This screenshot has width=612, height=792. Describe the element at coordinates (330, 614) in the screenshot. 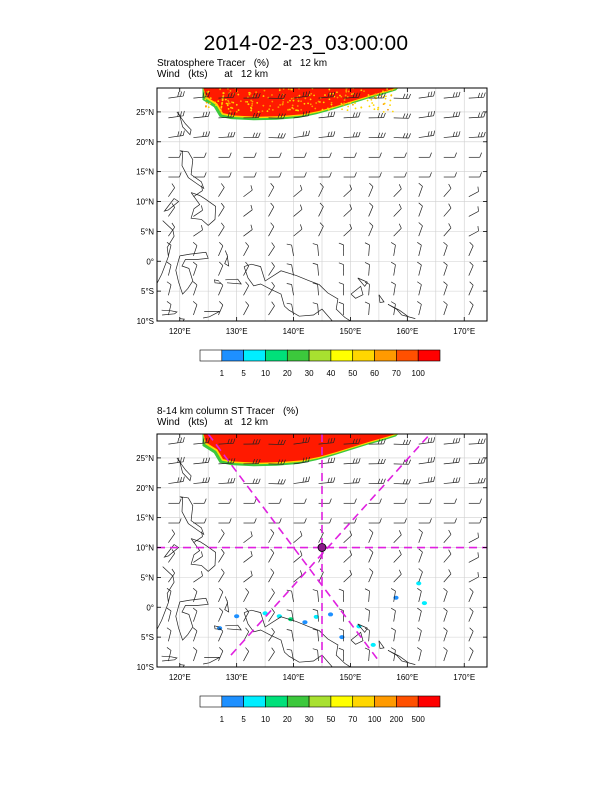

I see `tracer-patch` at that location.